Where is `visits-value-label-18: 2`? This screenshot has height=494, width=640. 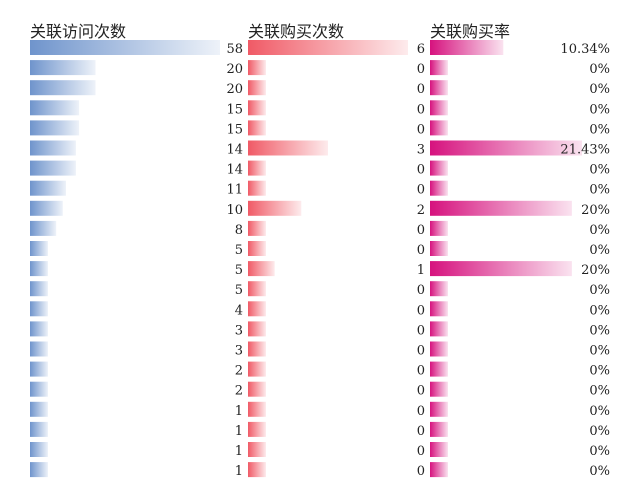
visits-value-label-18: 2 is located at coordinates (239, 391).